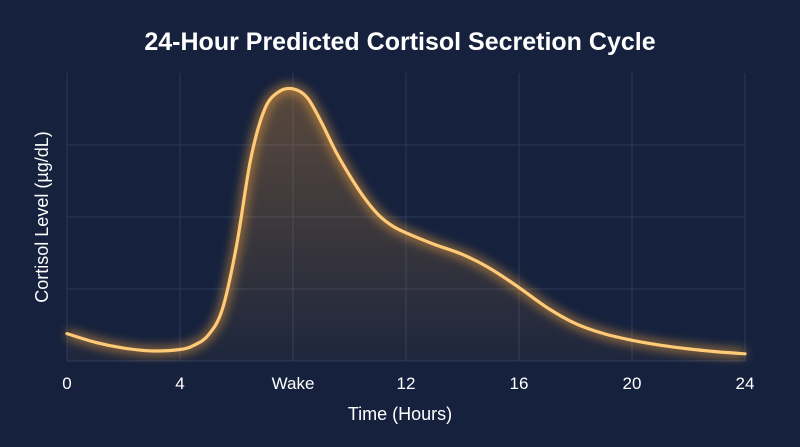 Image resolution: width=800 pixels, height=447 pixels. I want to click on x-tick-label: 0, so click(66, 383).